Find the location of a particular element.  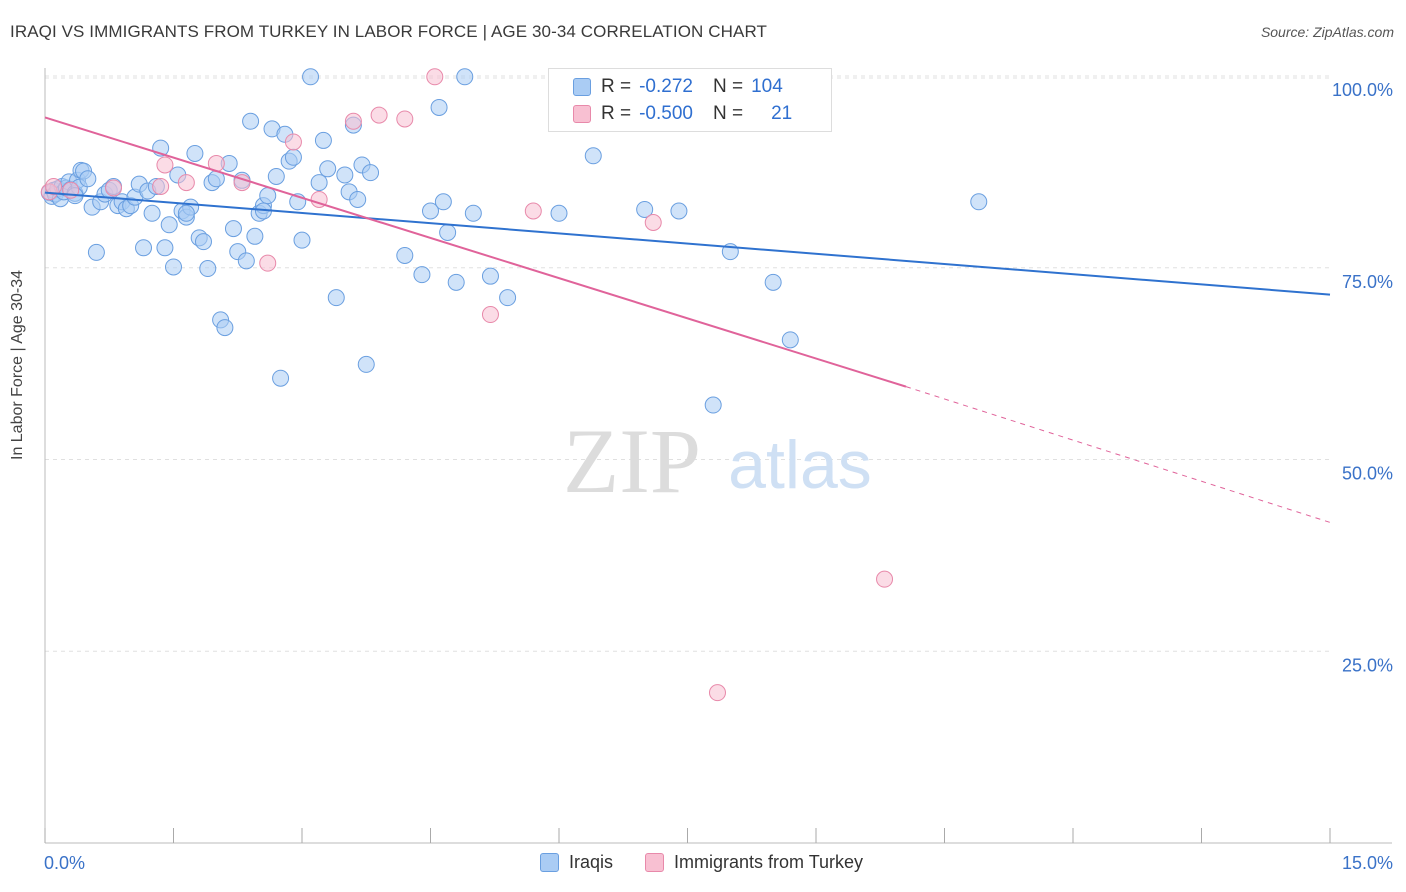

turkey-trend-extension is located at coordinates (1118, 454).